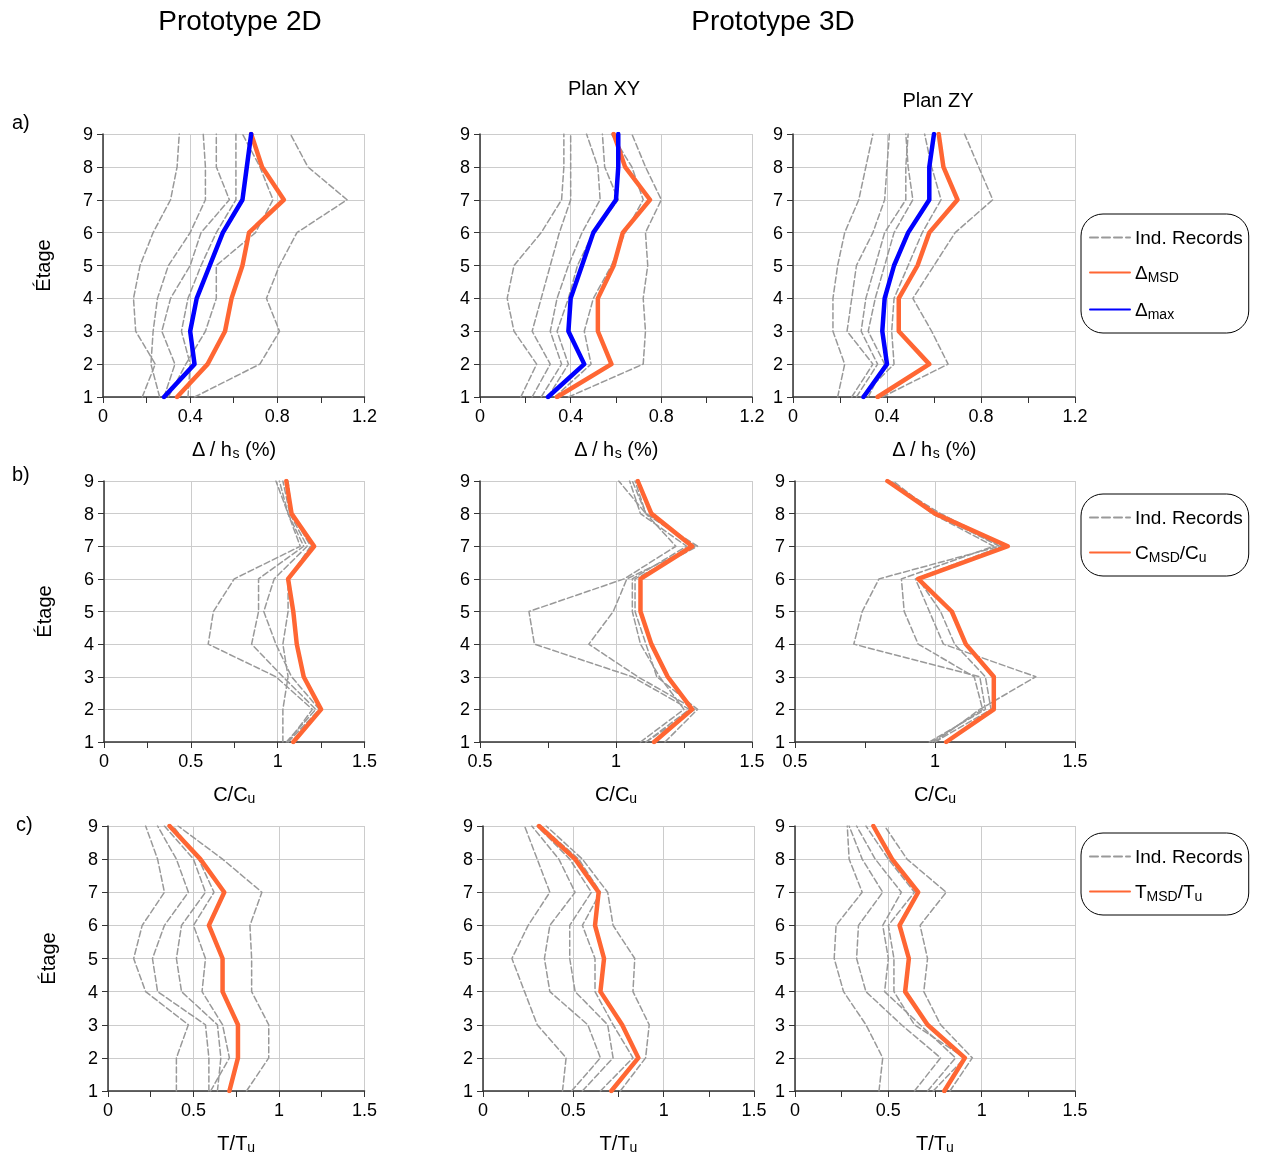 The width and height of the screenshot is (1265, 1162). Describe the element at coordinates (44, 611) in the screenshot. I see `y-axis-title: Étage` at that location.